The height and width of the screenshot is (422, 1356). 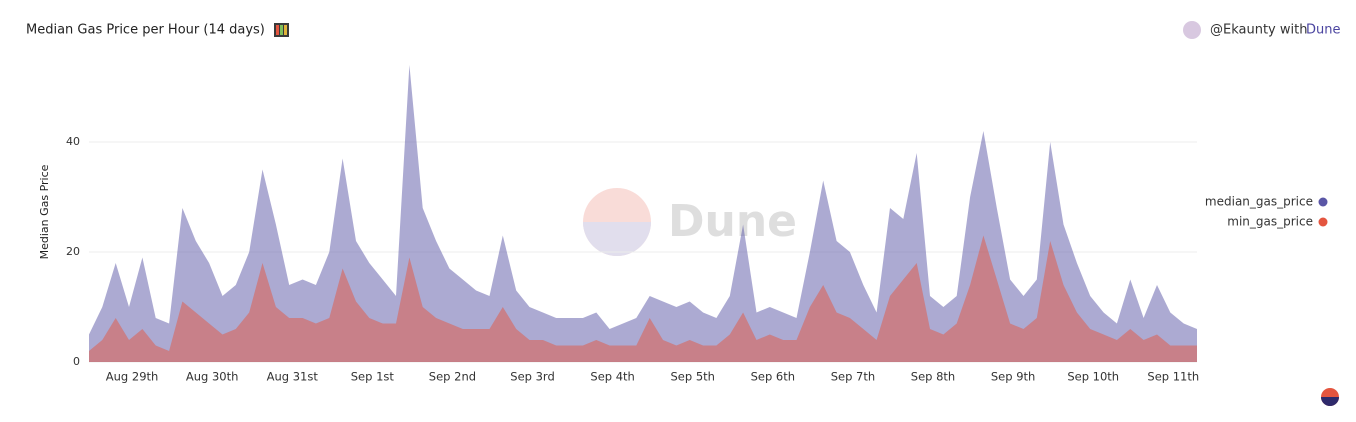 What do you see at coordinates (732, 221) in the screenshot?
I see `watermark-text: Dune` at bounding box center [732, 221].